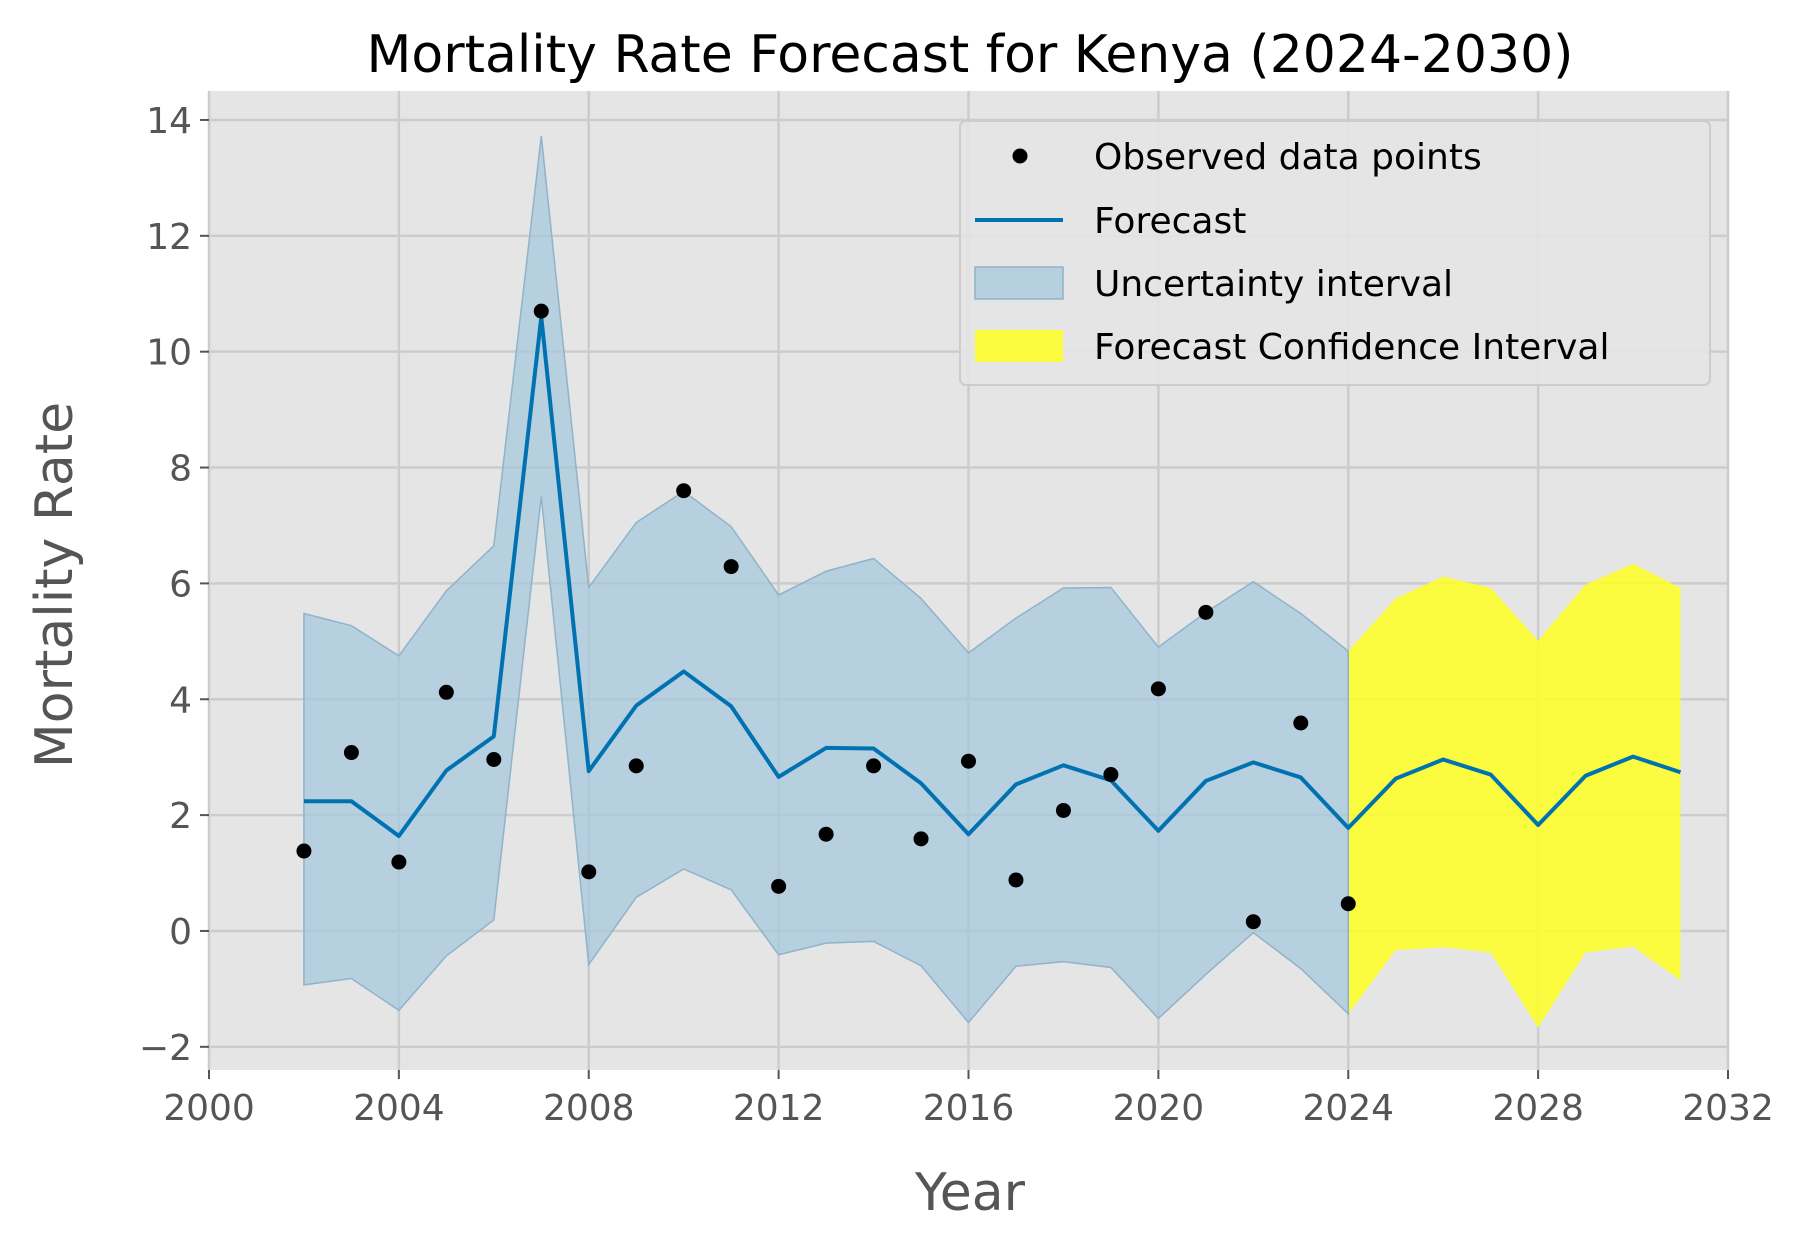  I want to click on x-tick-label: 2000, so click(209, 1108).